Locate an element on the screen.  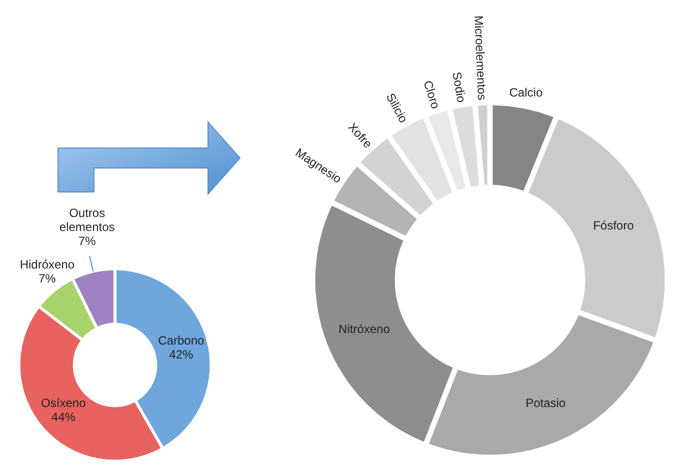
slice-label: Sodio is located at coordinates (459, 87).